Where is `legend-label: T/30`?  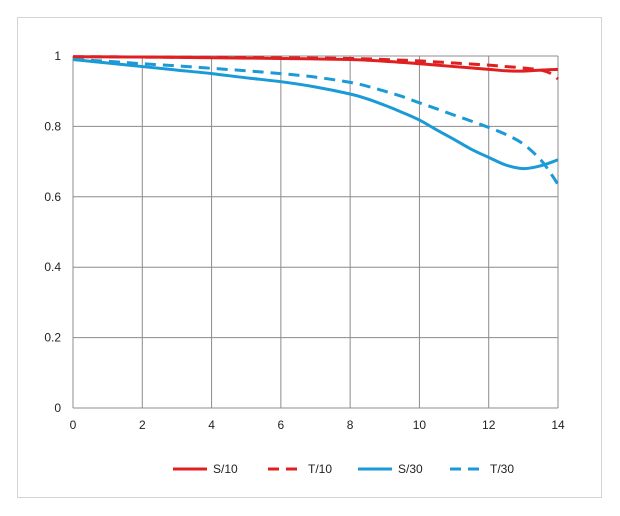 legend-label: T/30 is located at coordinates (502, 469).